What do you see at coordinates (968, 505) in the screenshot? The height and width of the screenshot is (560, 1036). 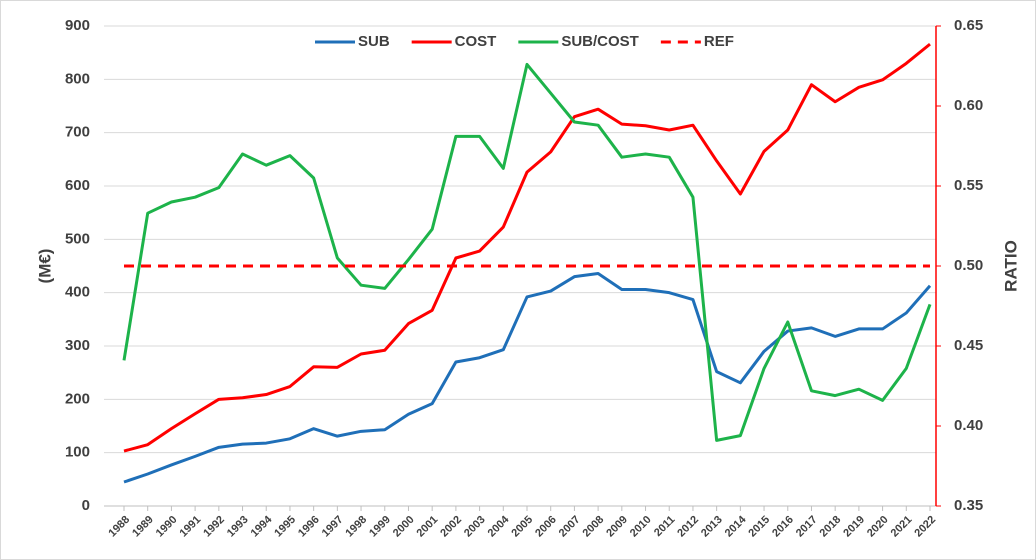 I see `y2-tick-label: 0.35` at bounding box center [968, 505].